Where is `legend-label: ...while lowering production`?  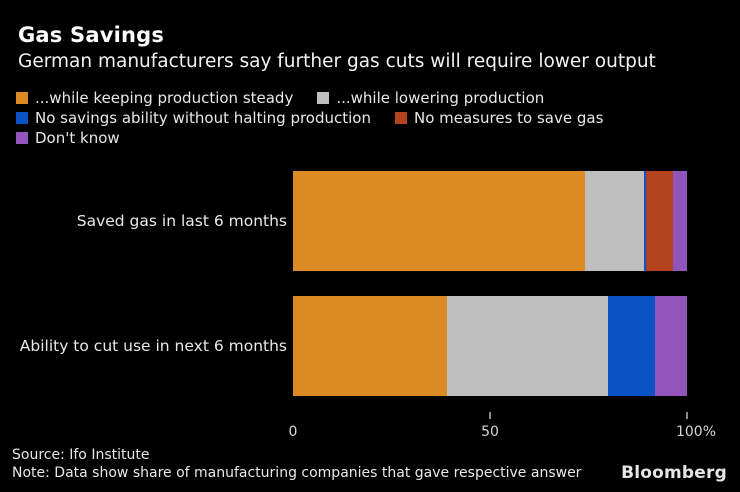
legend-label: ...while lowering production is located at coordinates (440, 98).